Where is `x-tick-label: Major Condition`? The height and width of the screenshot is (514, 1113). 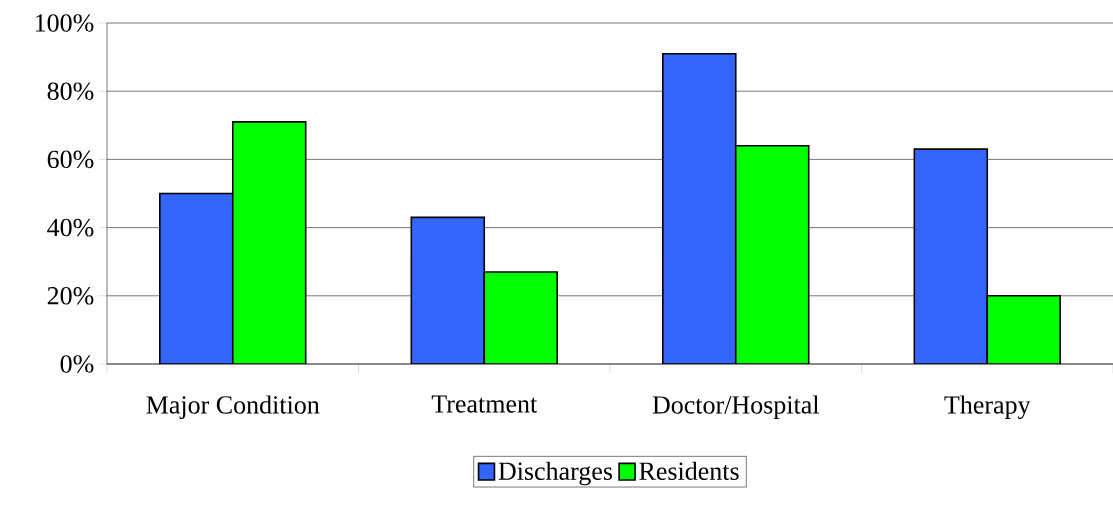
x-tick-label: Major Condition is located at coordinates (233, 407).